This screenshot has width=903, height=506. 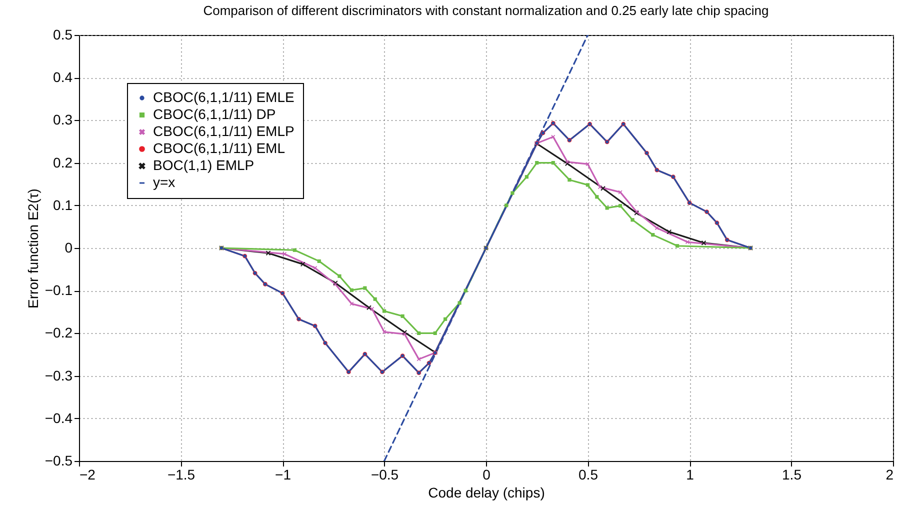 I want to click on x-tick-label: −1.5, so click(x=181, y=474).